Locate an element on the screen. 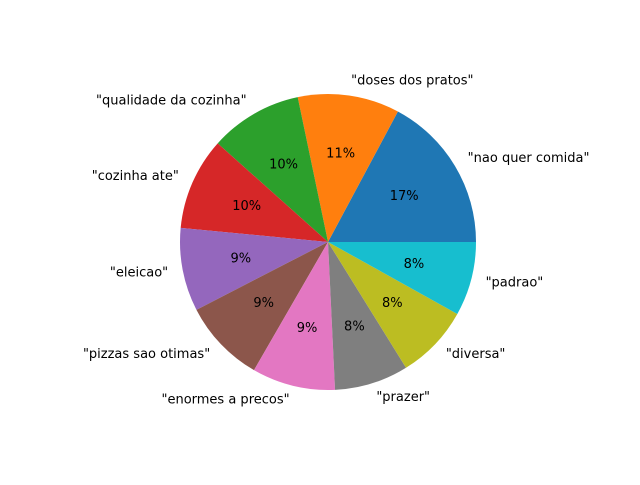  slice-label-3: "qualidade da cozinha" is located at coordinates (171, 101).